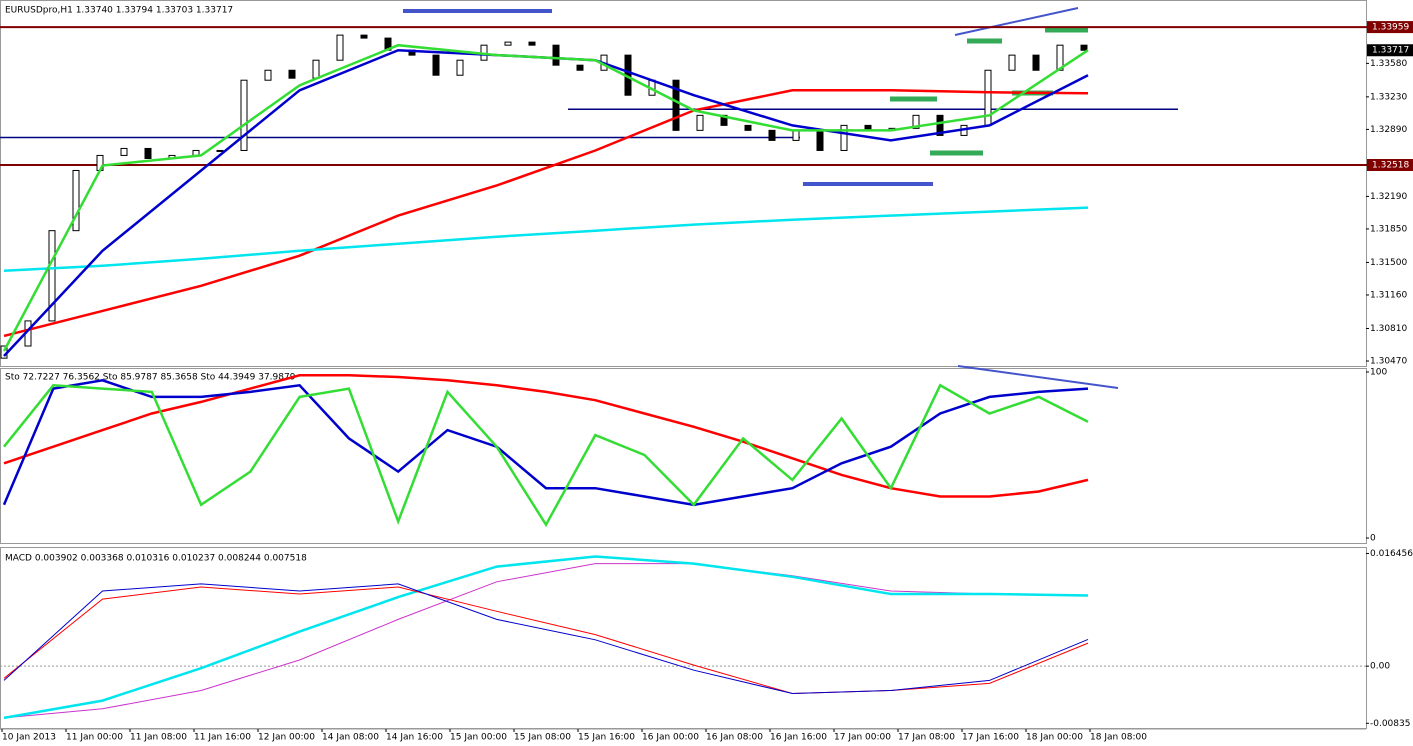 This screenshot has width=1413, height=746. Describe the element at coordinates (1388, 295) in the screenshot. I see `y-tick-label: 1.31160` at that location.